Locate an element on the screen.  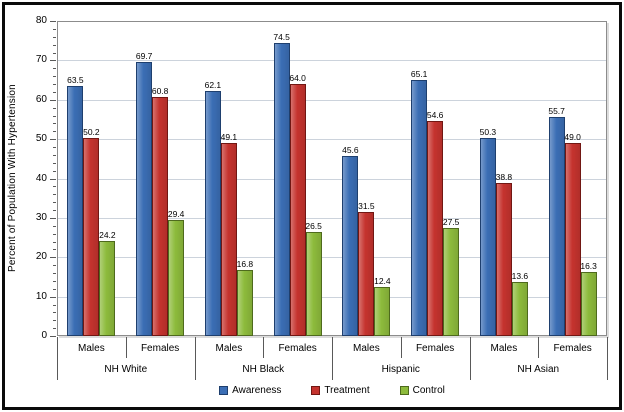
legend-item-control: Control is located at coordinates (422, 390).